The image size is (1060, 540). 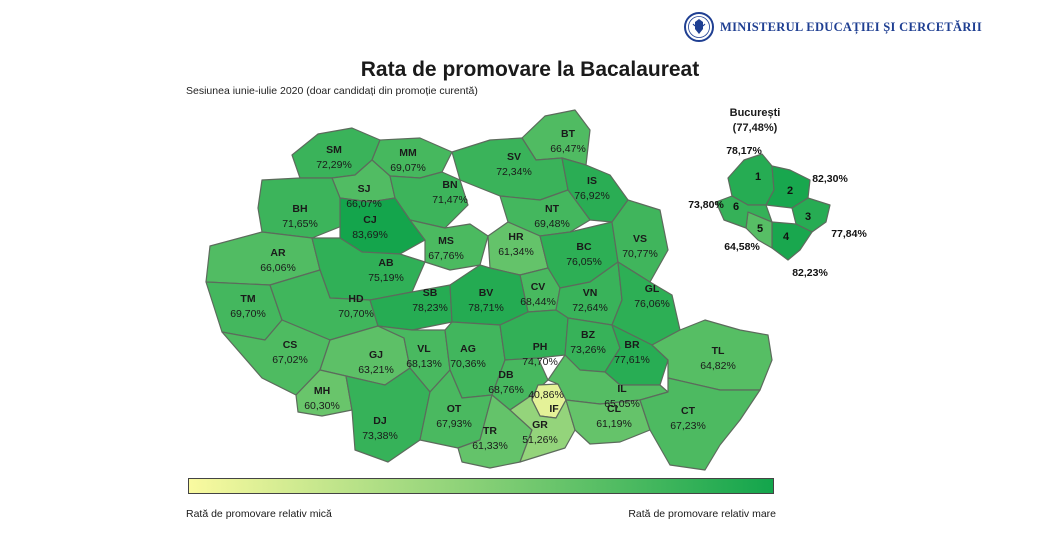 I want to click on county-value-dj: 73,38%, so click(x=380, y=436).